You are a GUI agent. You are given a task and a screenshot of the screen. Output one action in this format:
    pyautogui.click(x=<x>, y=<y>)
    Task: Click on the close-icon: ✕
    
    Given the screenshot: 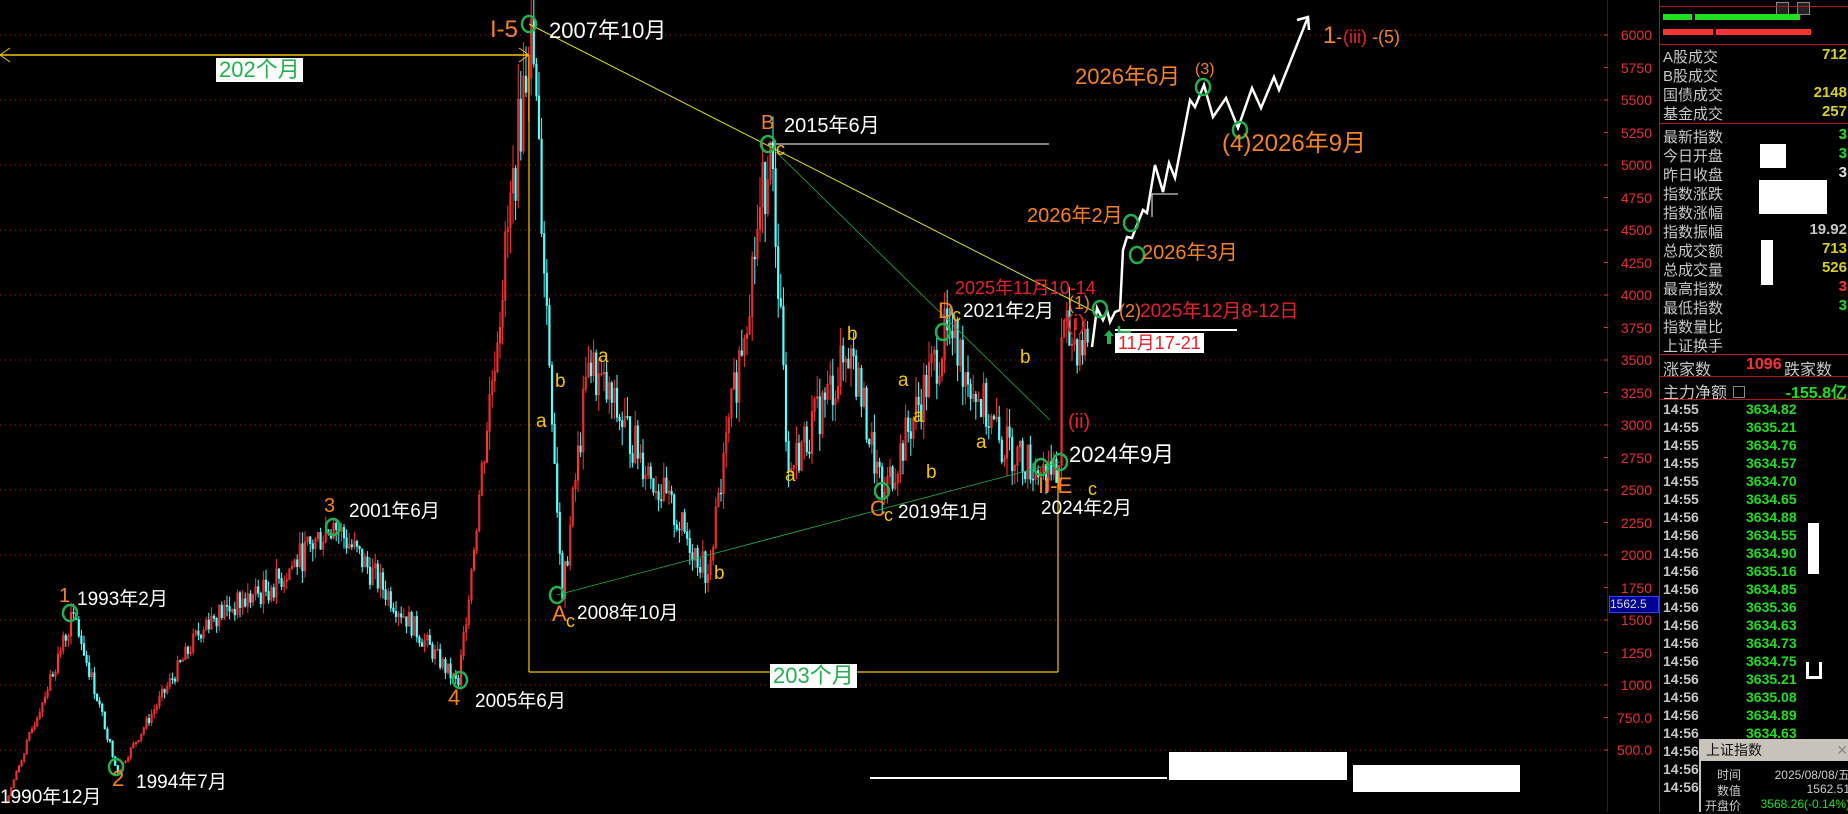 What is the action you would take?
    pyautogui.click(x=1842, y=750)
    